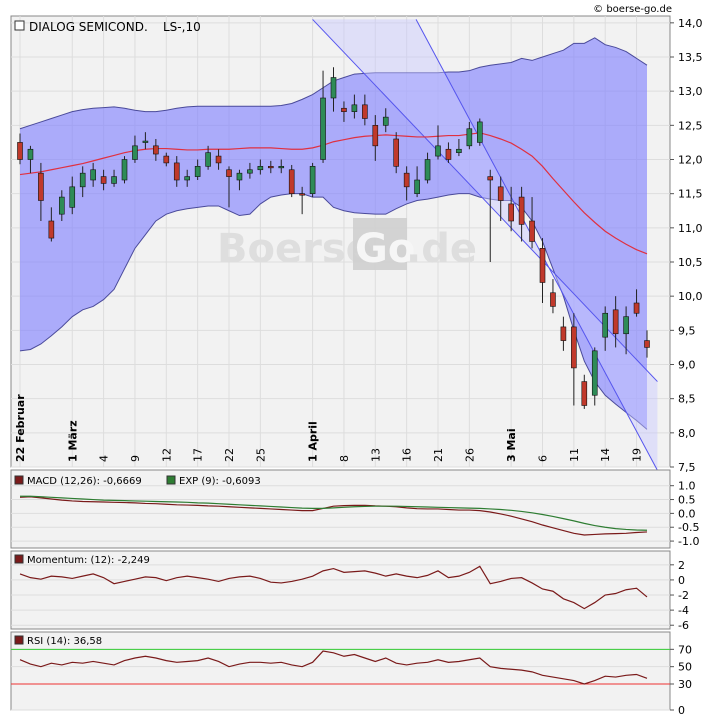 The height and width of the screenshot is (721, 720). What do you see at coordinates (688, 527) in the screenshot?
I see `y-tick-label: -0.5` at bounding box center [688, 527].